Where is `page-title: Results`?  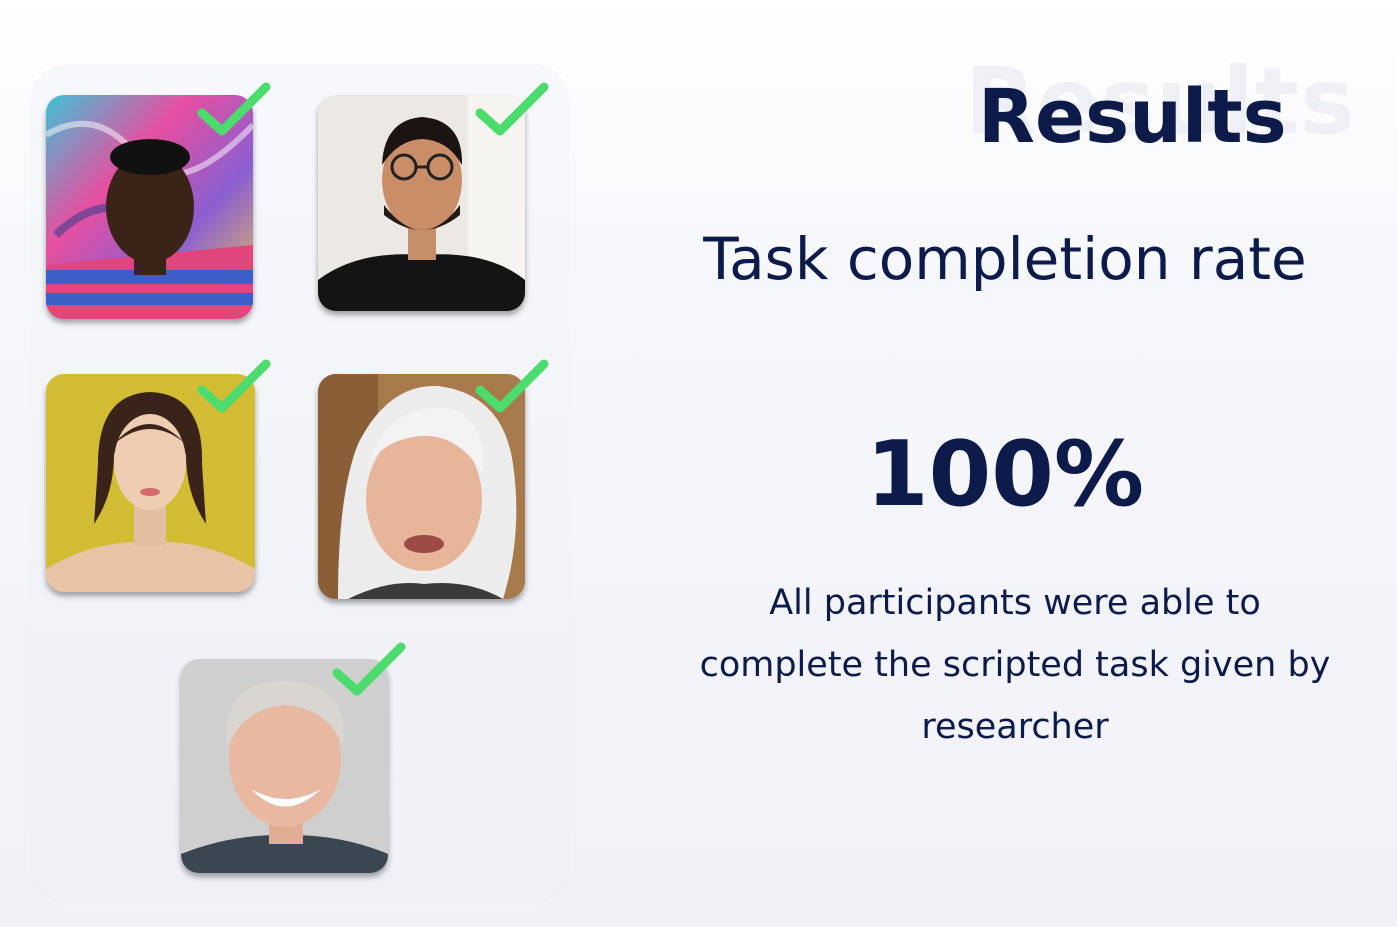
page-title: Results is located at coordinates (1132, 117).